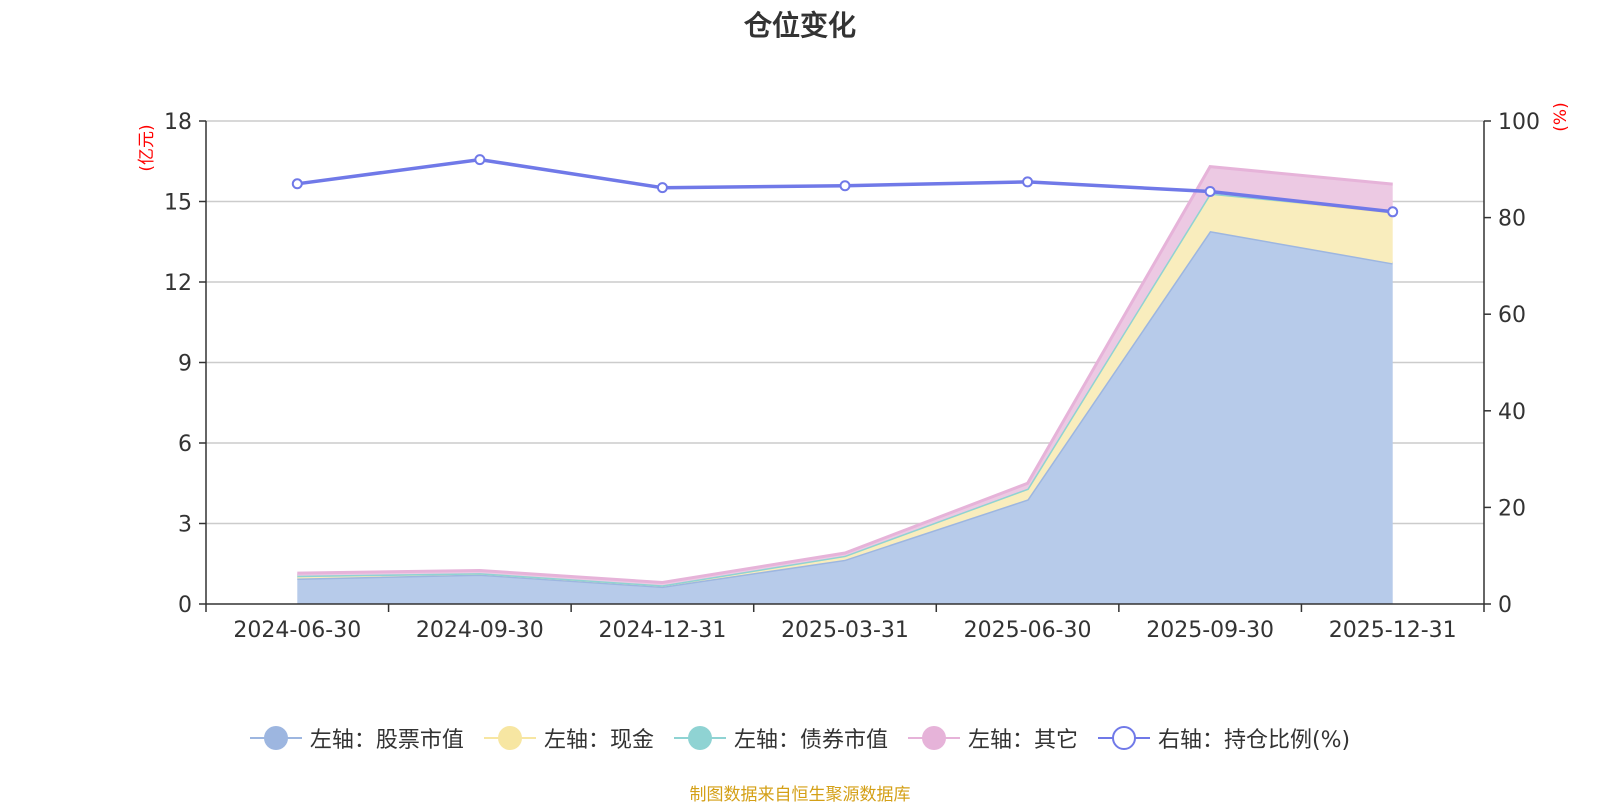  I want to click on legend: 左轴：股票市值 左轴：现金 左轴：债券市值 左轴：其它 右轴：持仓比例(%), so click(800, 738).